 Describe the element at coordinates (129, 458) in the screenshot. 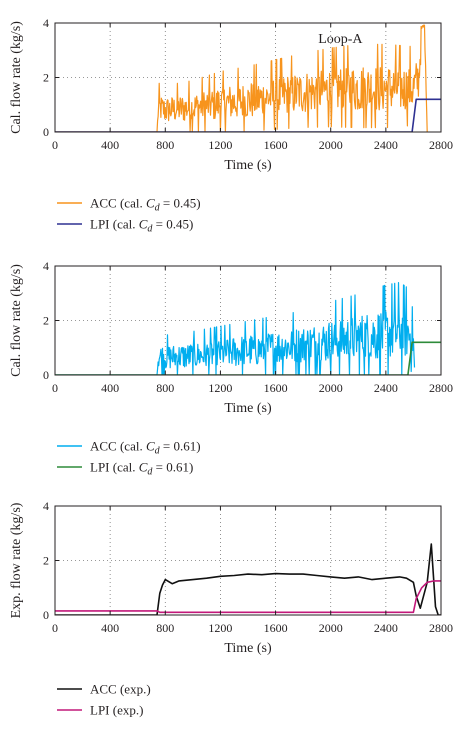

I see `legend: ACC (cal. Cd = 0.61) LPI (cal. Cd = 0.61)` at that location.